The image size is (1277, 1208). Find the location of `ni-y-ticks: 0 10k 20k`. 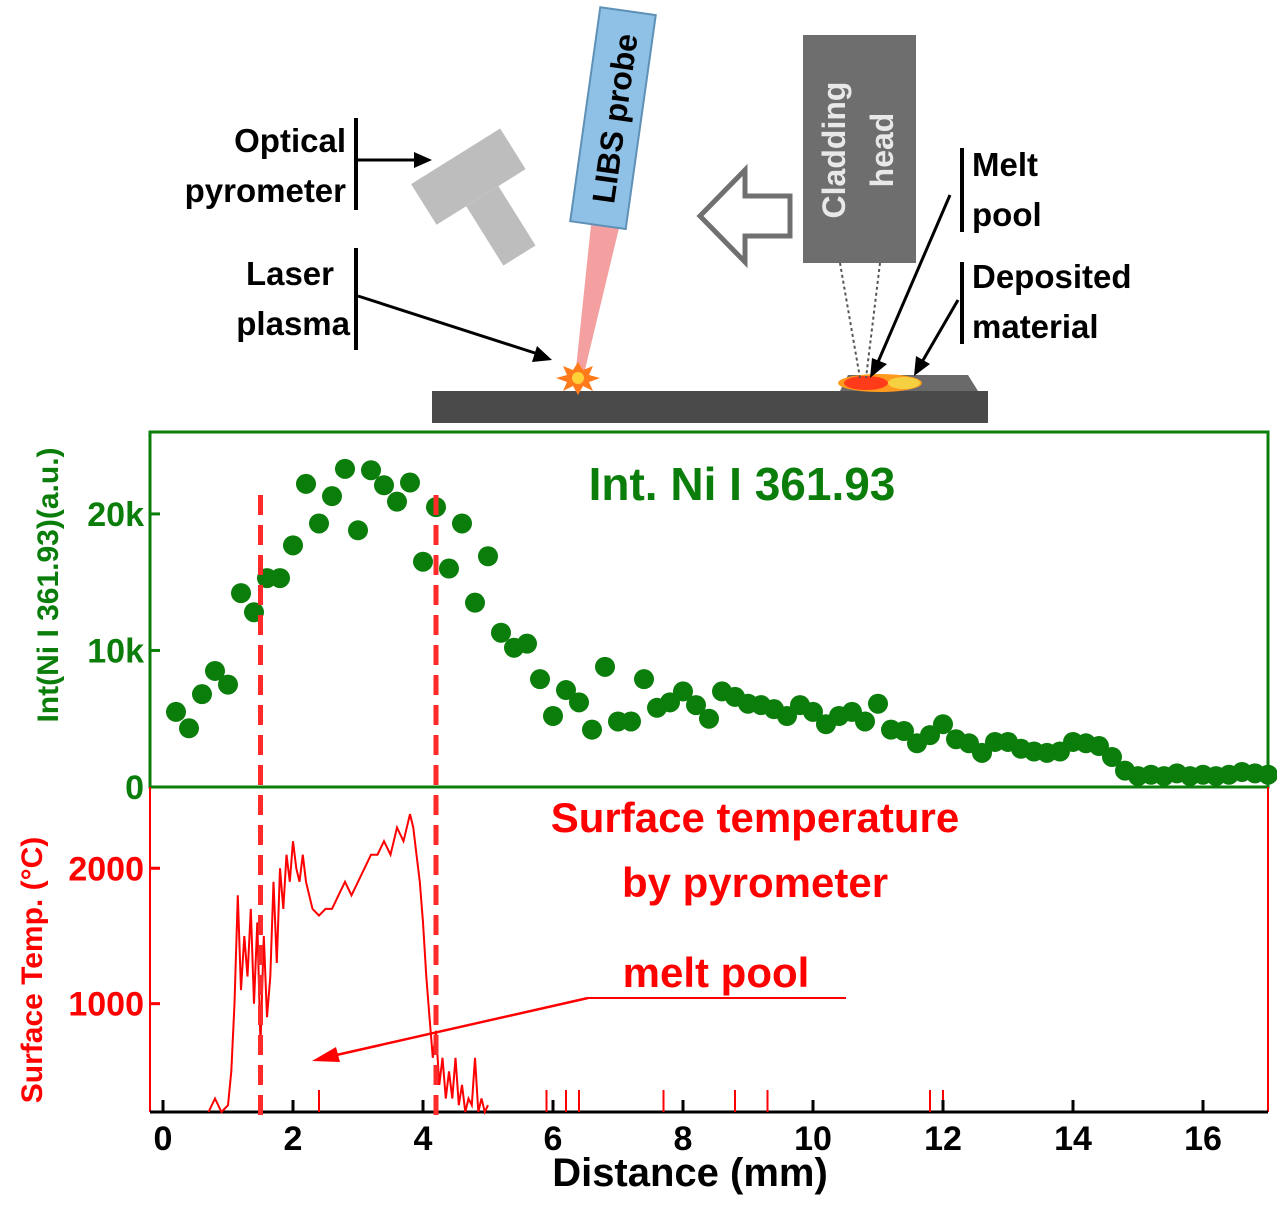

ni-y-ticks: 0 10k 20k is located at coordinates (123, 651).